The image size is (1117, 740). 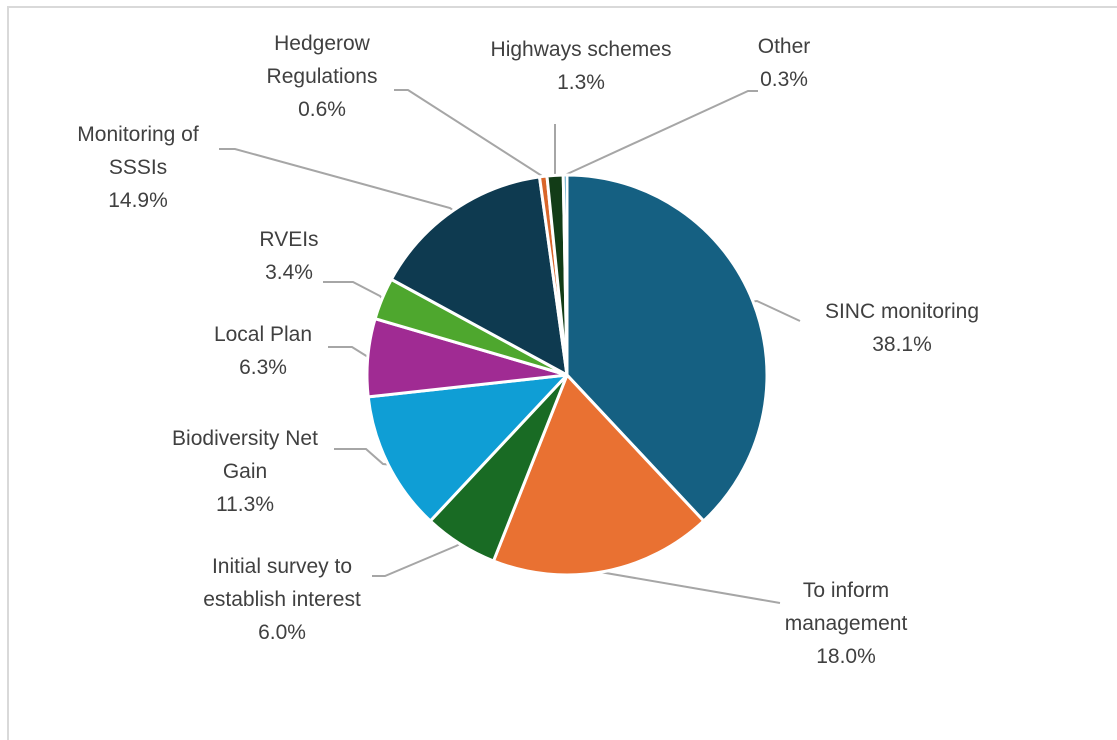 I want to click on leader-line-rveis, so click(x=353, y=290).